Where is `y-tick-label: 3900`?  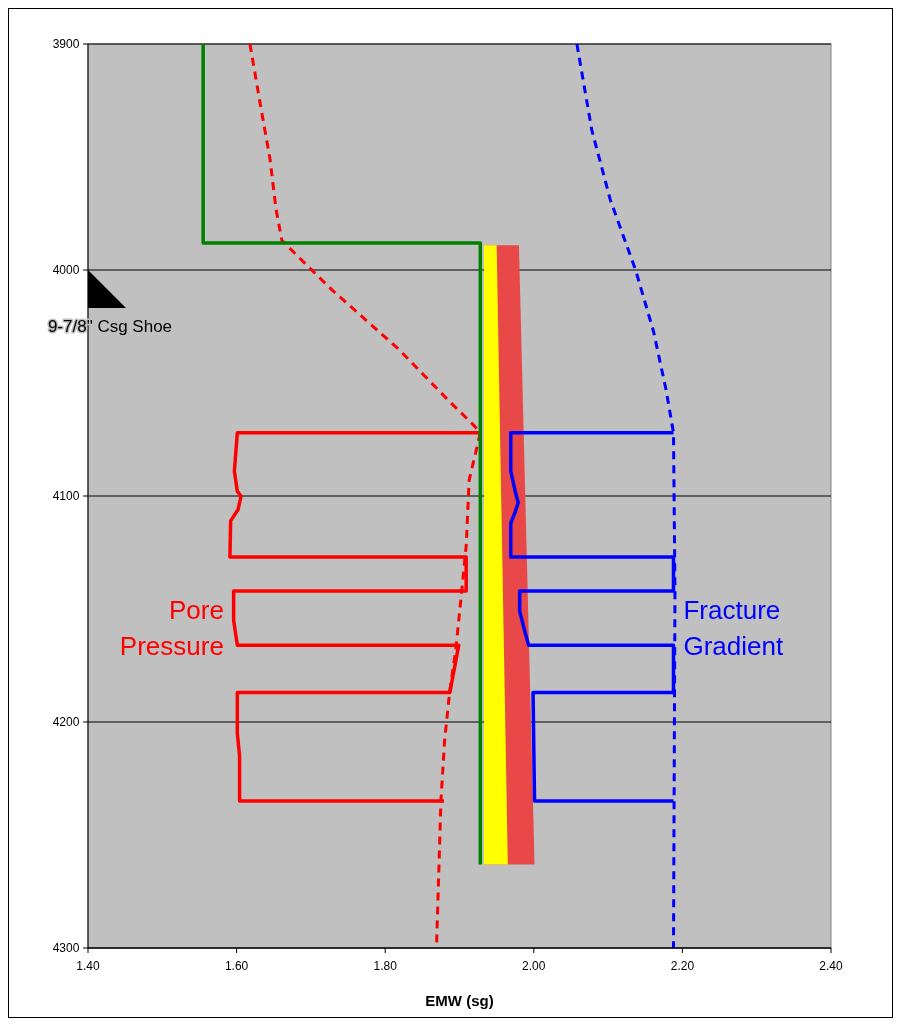 y-tick-label: 3900 is located at coordinates (66, 44).